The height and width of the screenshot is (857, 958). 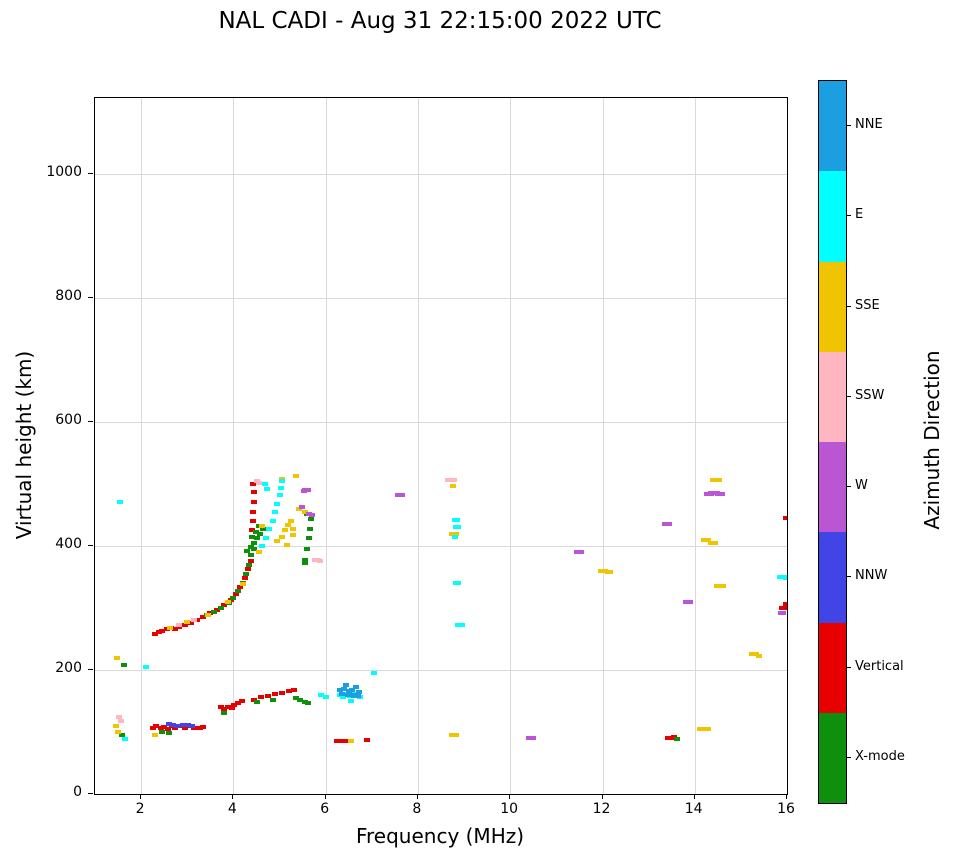 What do you see at coordinates (417, 809) in the screenshot?
I see `x-tick-label: 8` at bounding box center [417, 809].